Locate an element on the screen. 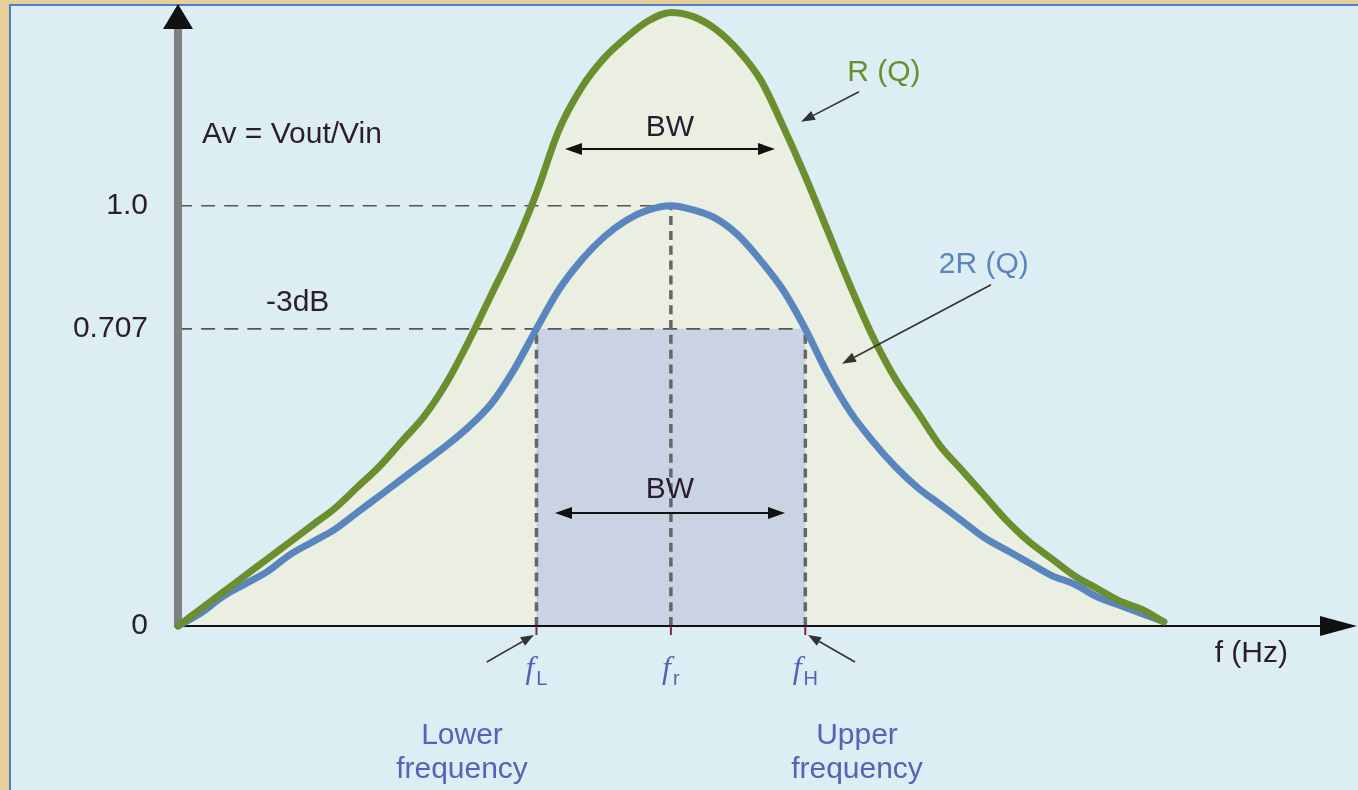 The width and height of the screenshot is (1358, 790). text: Upper frequency is located at coordinates (857, 751).